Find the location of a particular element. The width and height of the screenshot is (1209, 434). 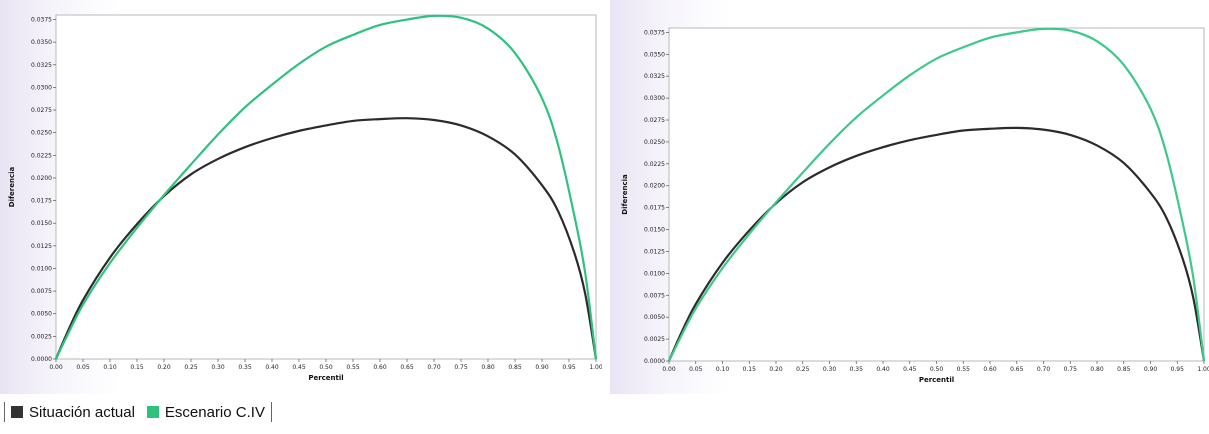

legend: Situación actual Escenario C.IV is located at coordinates (138, 412).